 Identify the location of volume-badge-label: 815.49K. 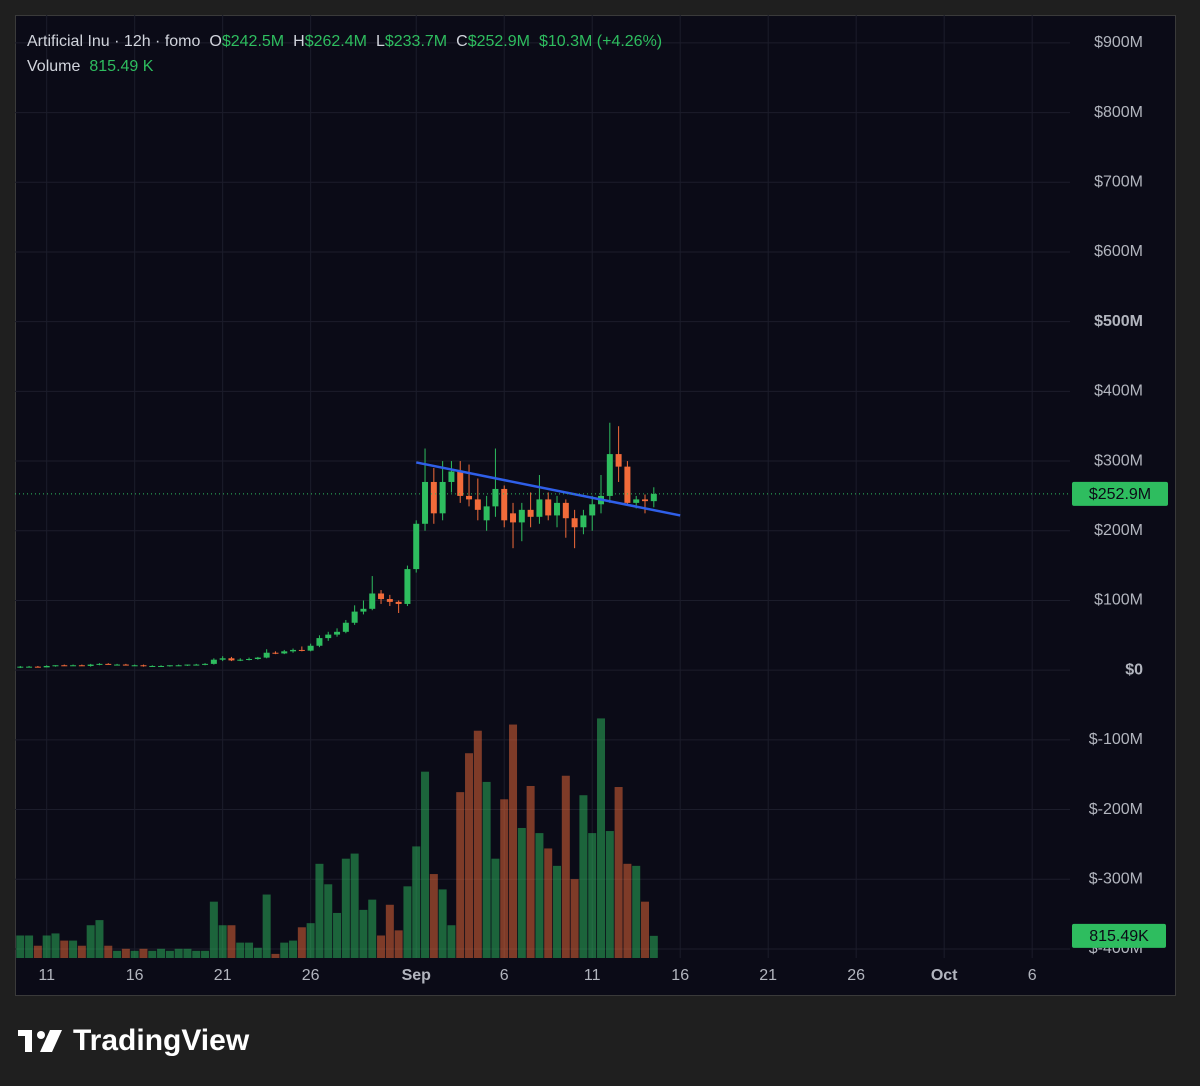
(1119, 936).